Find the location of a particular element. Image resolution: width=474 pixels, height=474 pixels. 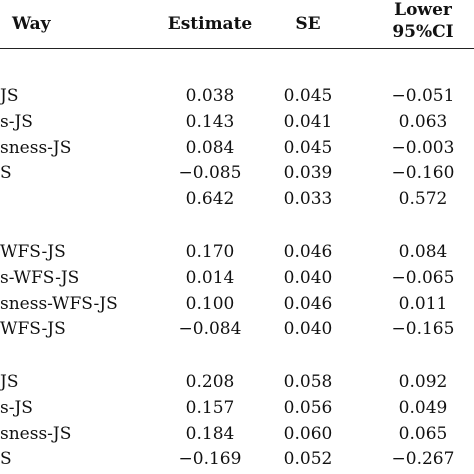

estimate-cell: 0.170 is located at coordinates (210, 252).